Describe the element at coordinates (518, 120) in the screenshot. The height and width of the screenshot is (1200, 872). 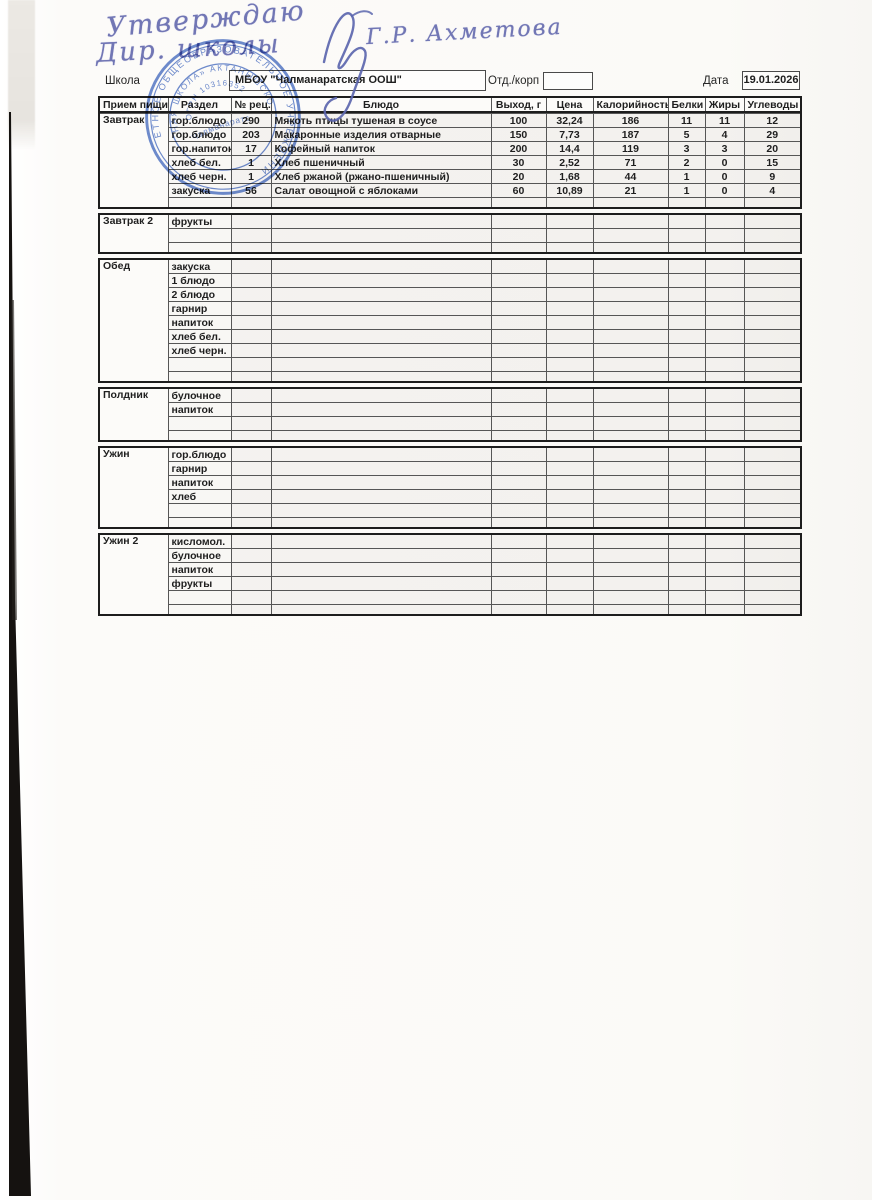
I see `table-cell: 100` at that location.